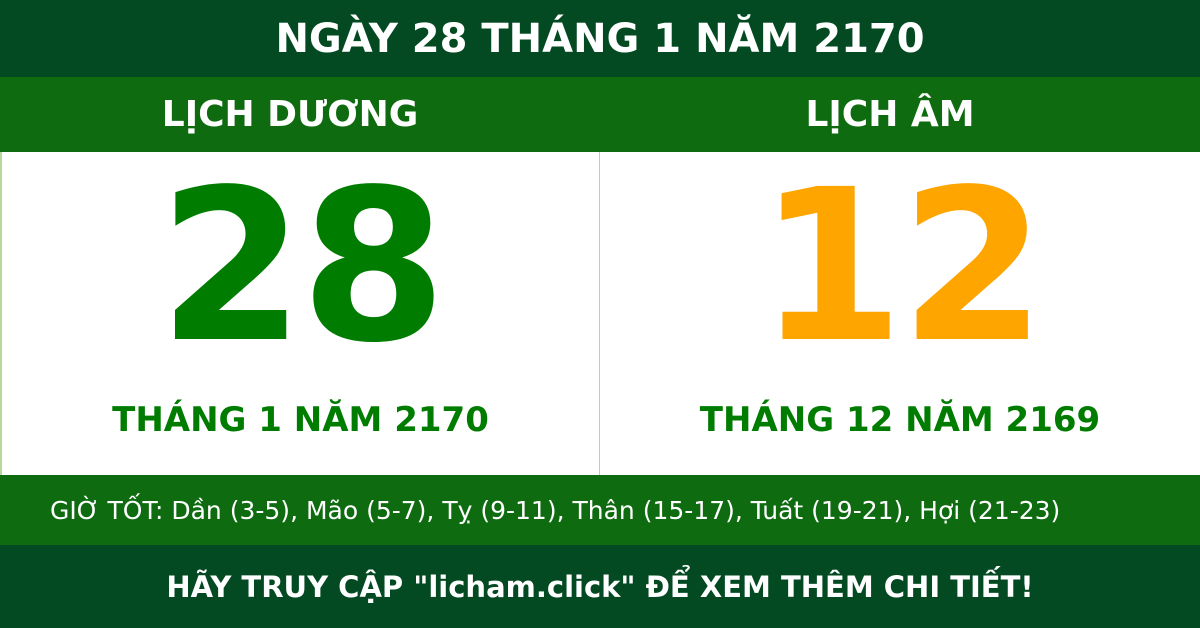 The image size is (1200, 628). What do you see at coordinates (290, 114) in the screenshot?
I see `solar-label: LỊCH DƯƠNG` at bounding box center [290, 114].